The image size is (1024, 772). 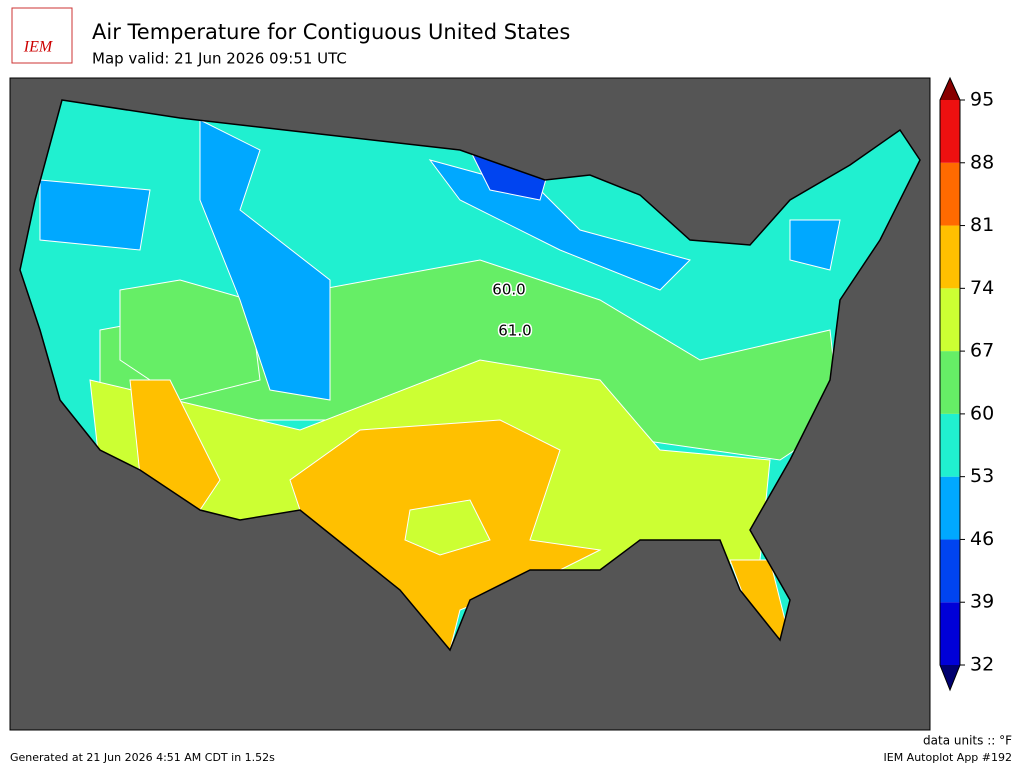 I want to click on colorbar-tick-label: 46, so click(x=982, y=539).